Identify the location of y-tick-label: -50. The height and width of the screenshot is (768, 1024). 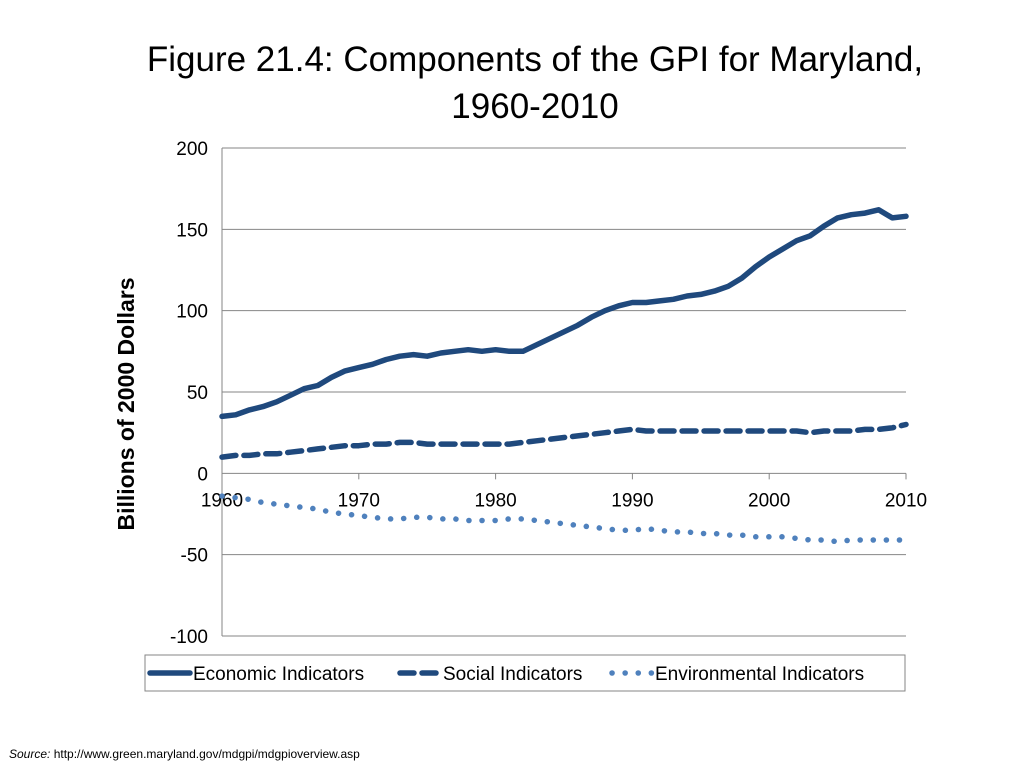
(194, 556).